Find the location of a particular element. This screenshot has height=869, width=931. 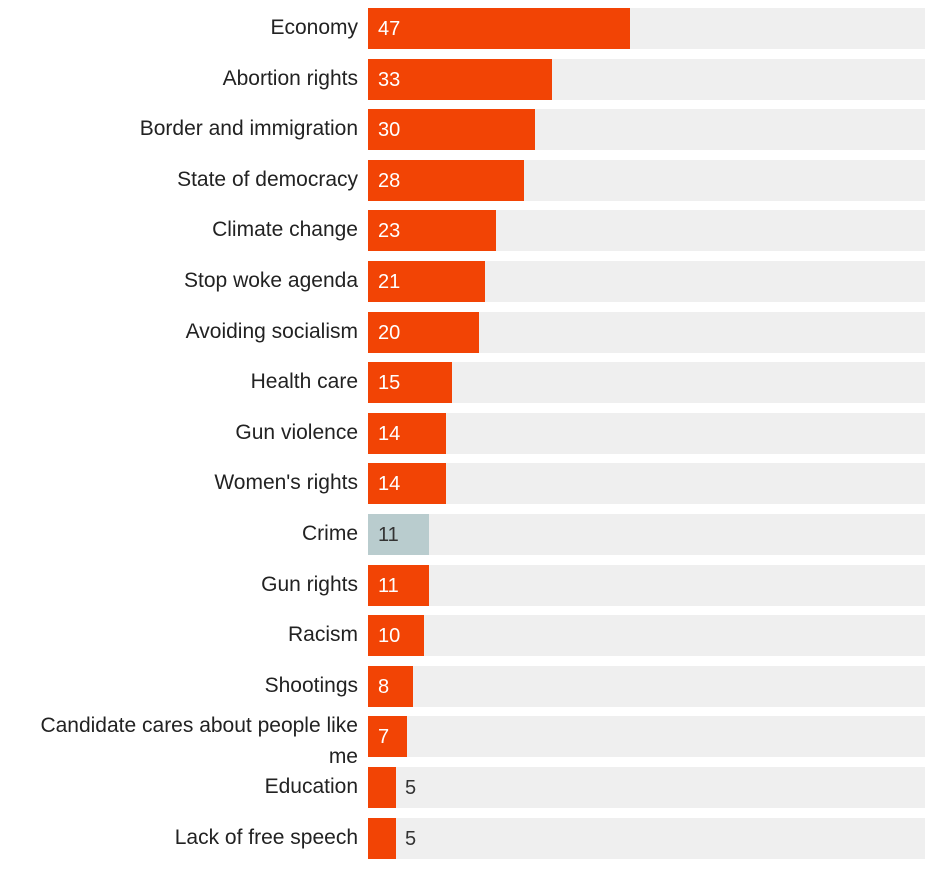

chart-row: Stop woke agenda 21 is located at coordinates (465, 281).